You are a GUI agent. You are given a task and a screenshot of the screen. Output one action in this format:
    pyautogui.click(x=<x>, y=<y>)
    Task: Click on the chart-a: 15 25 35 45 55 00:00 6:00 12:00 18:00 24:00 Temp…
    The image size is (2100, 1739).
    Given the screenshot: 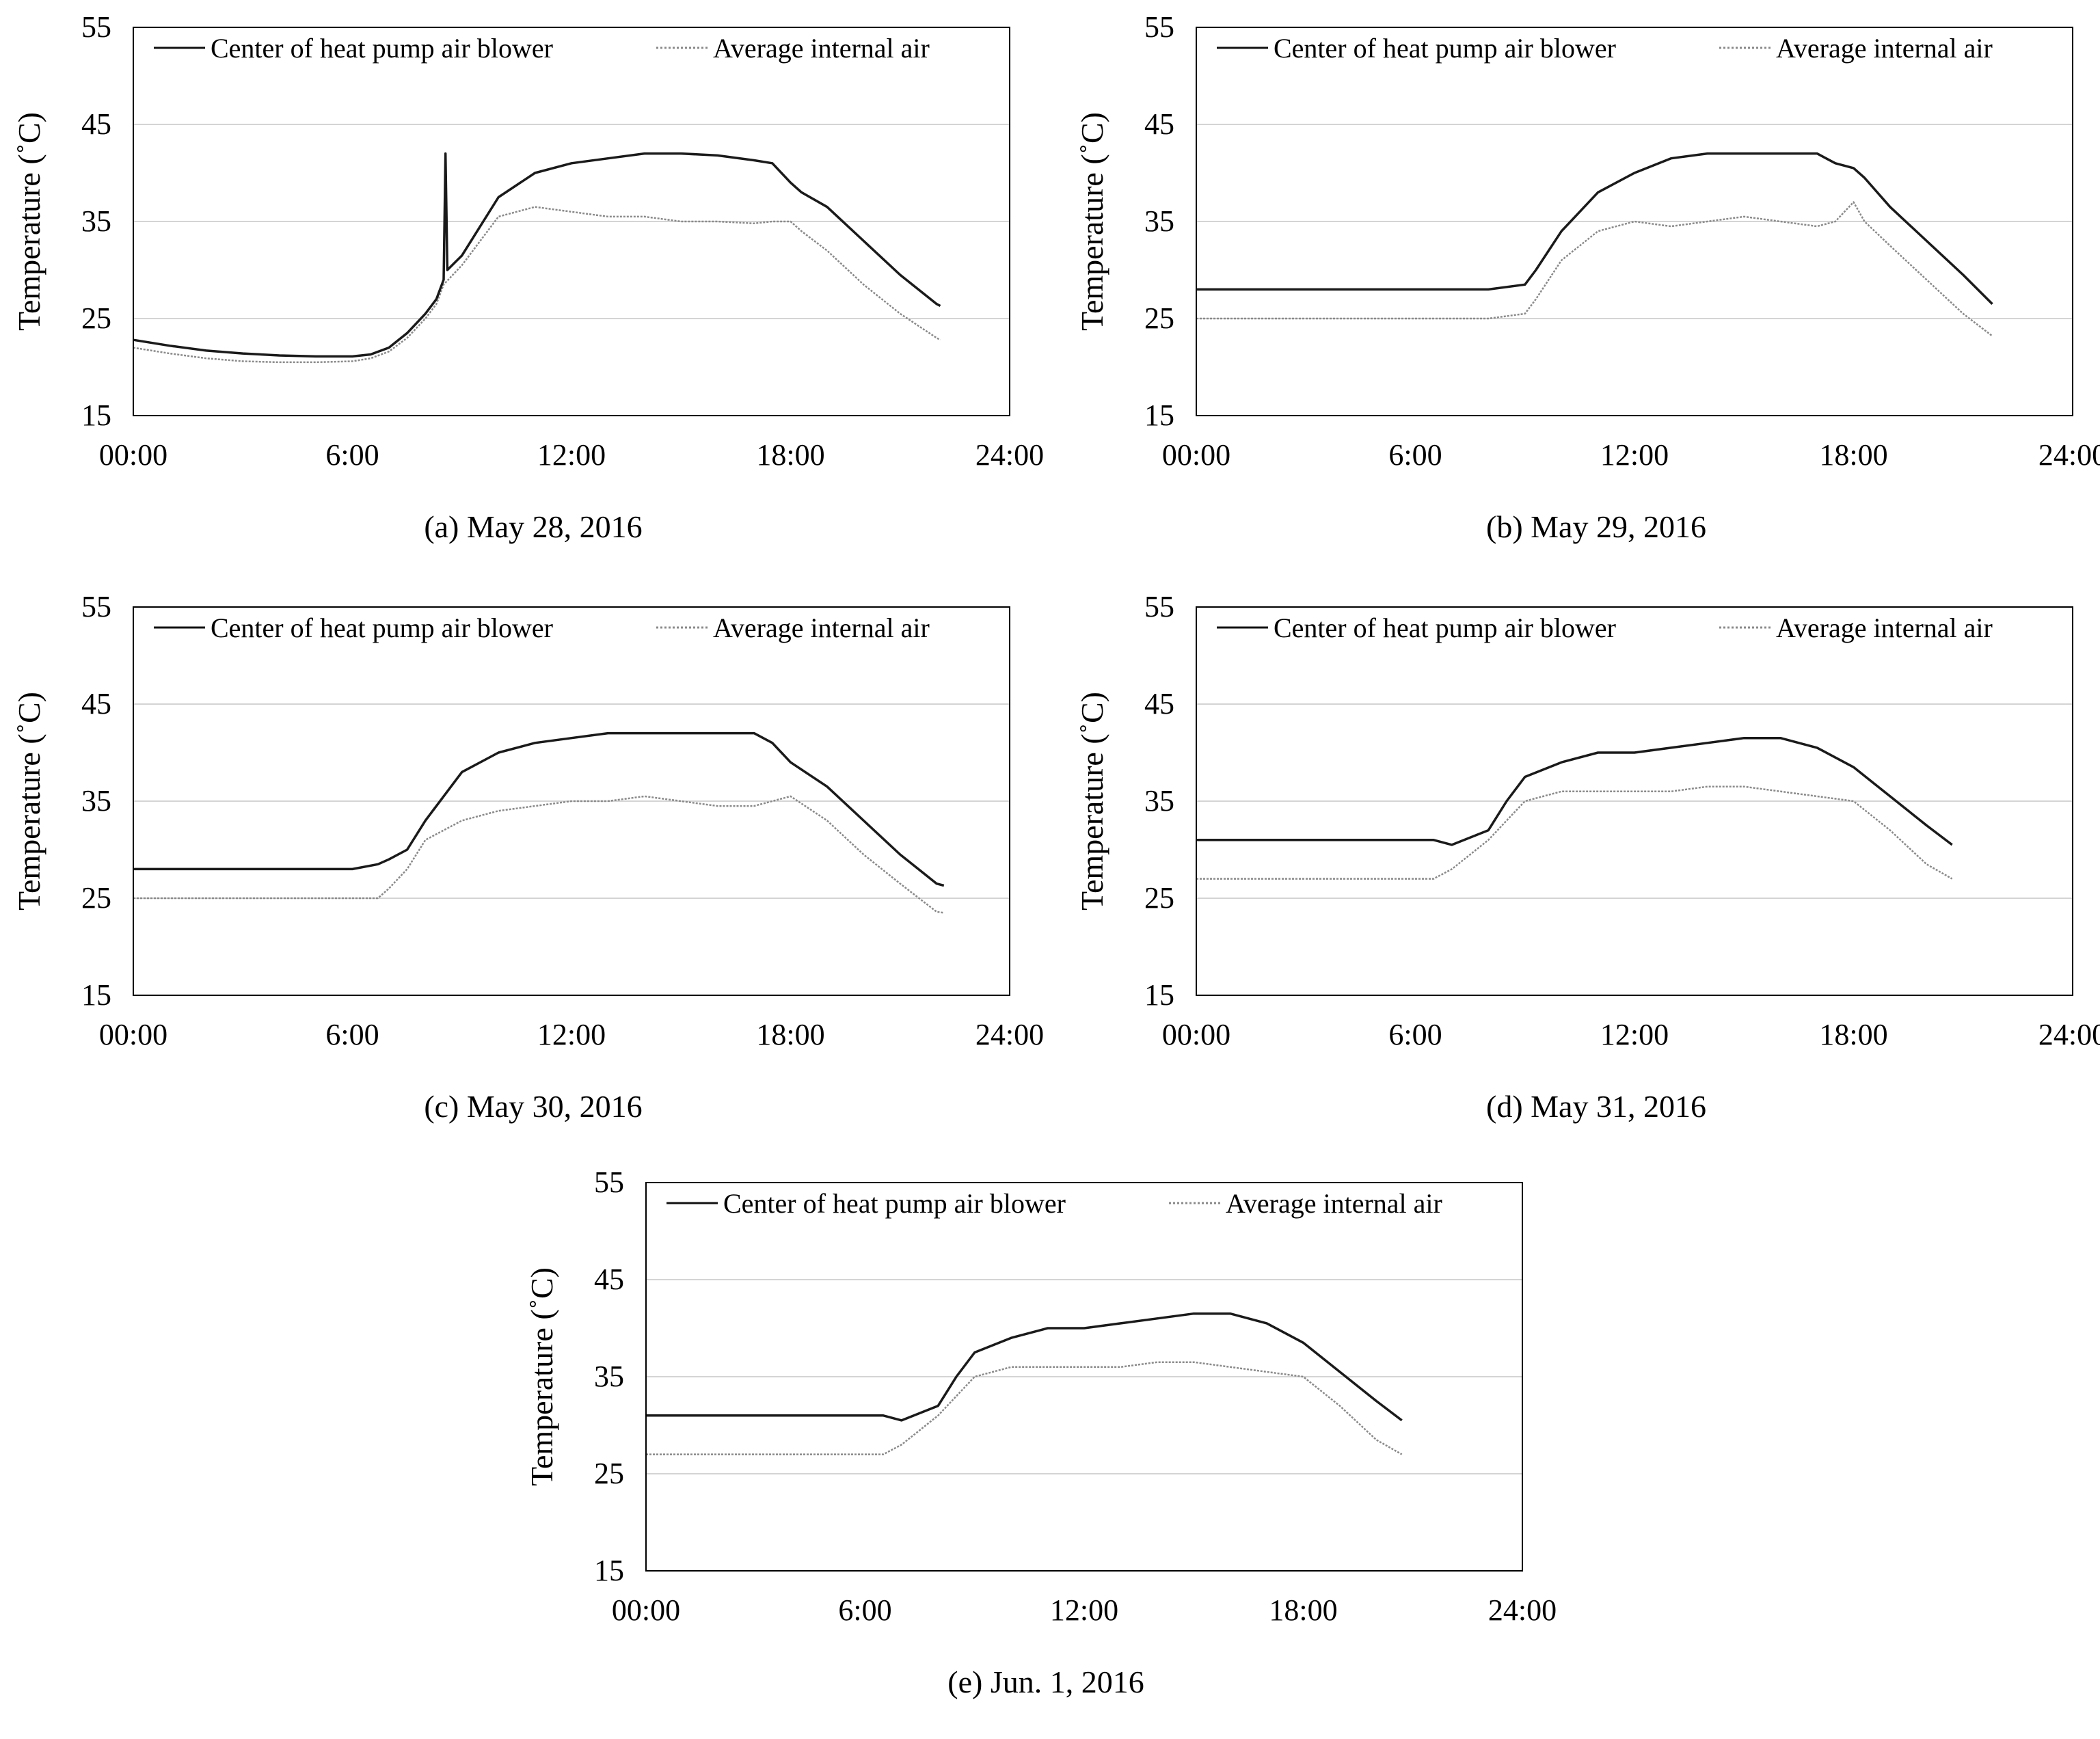 What is the action you would take?
    pyautogui.click(x=528, y=241)
    